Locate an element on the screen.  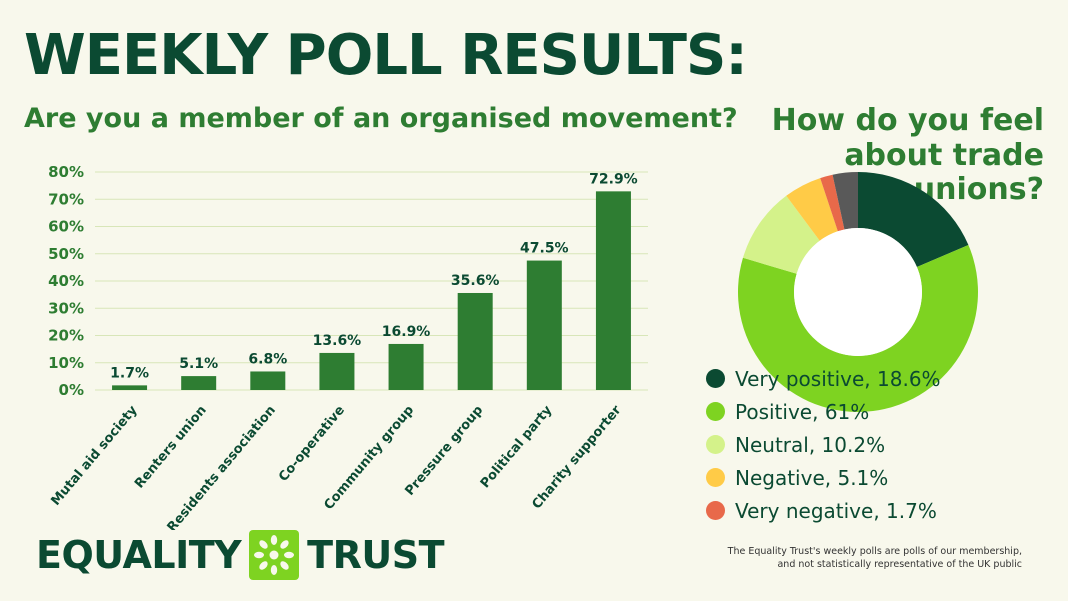
legend-item: Very negative, 1.7% is located at coordinates (823, 510).